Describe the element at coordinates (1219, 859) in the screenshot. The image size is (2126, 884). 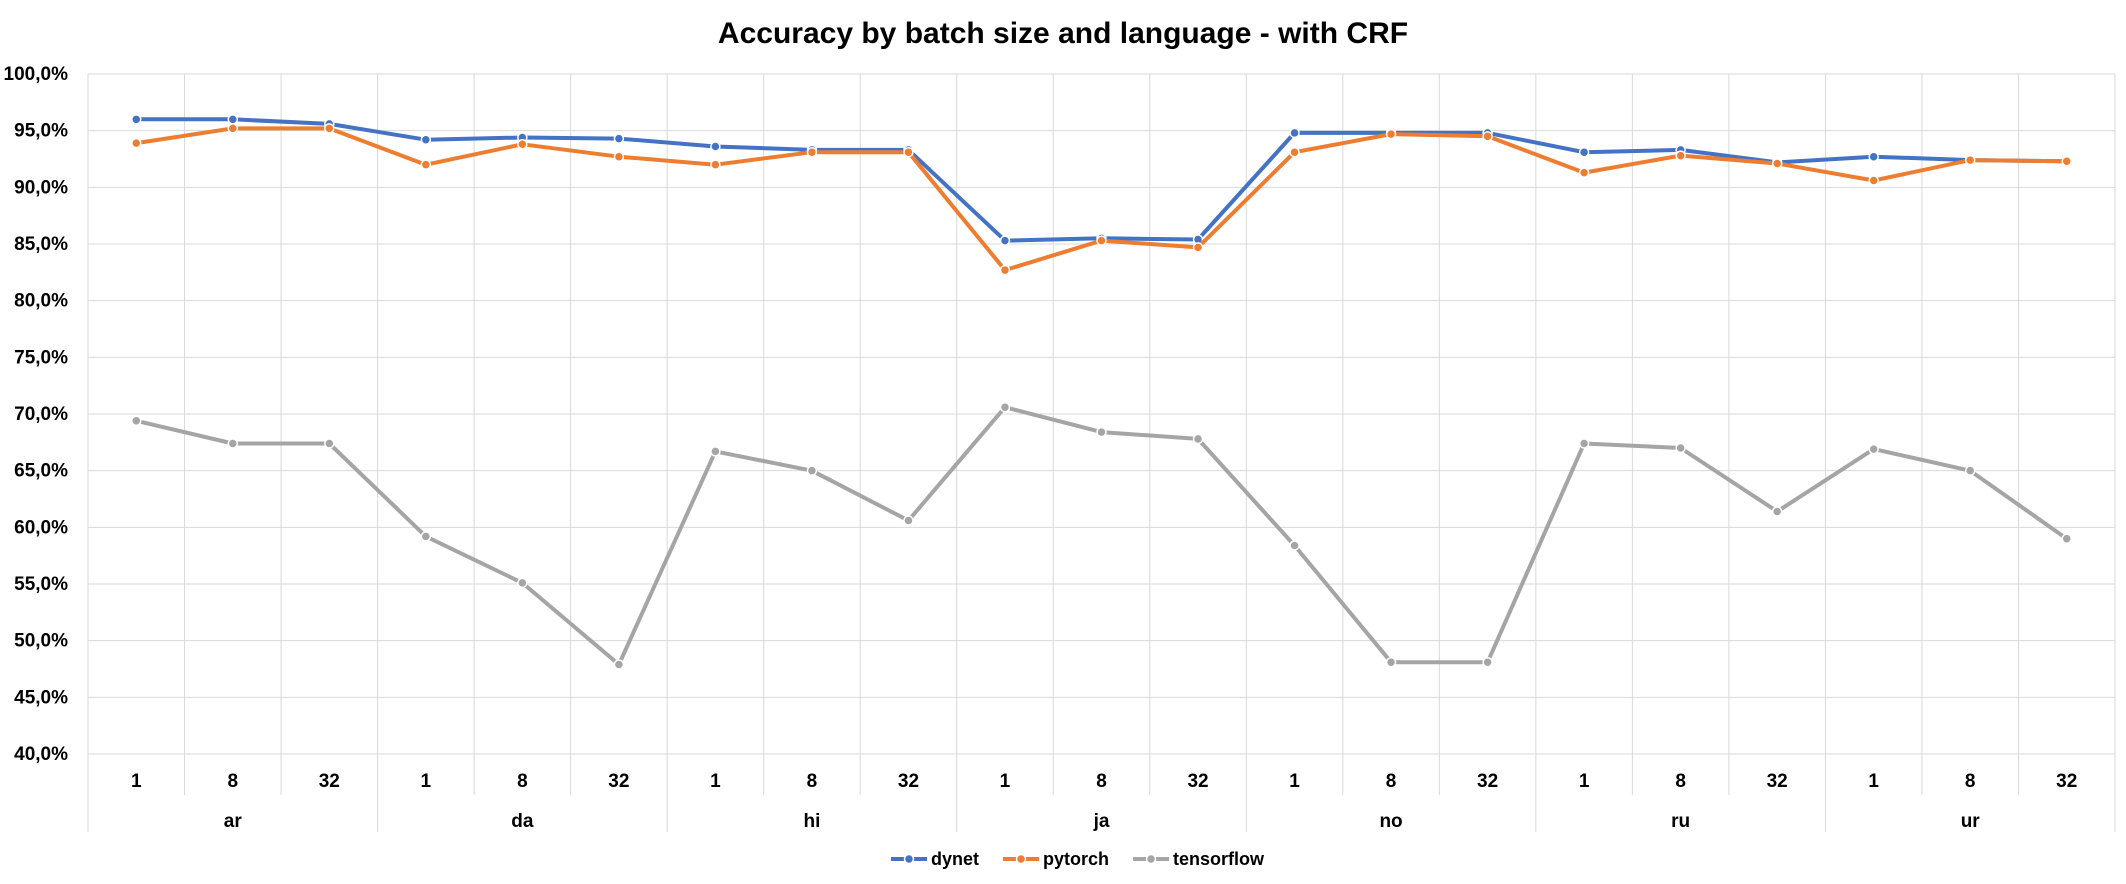
I see `legend-label: tensorflow` at that location.